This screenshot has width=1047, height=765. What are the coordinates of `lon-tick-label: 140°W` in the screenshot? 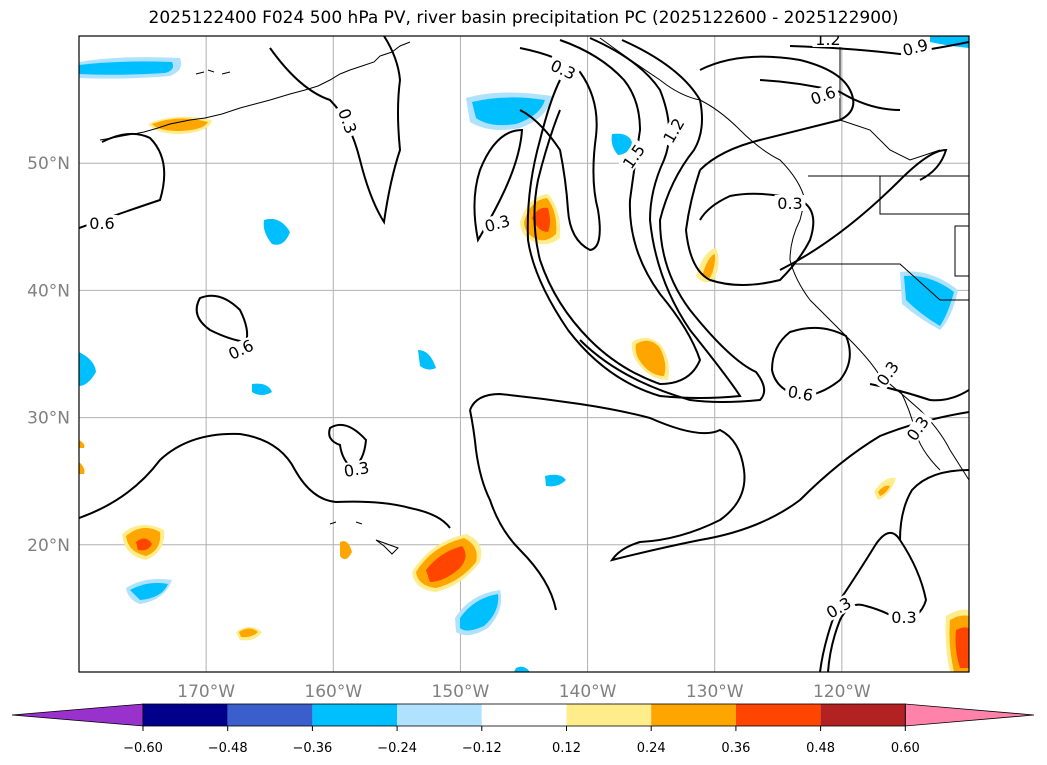 It's located at (588, 692).